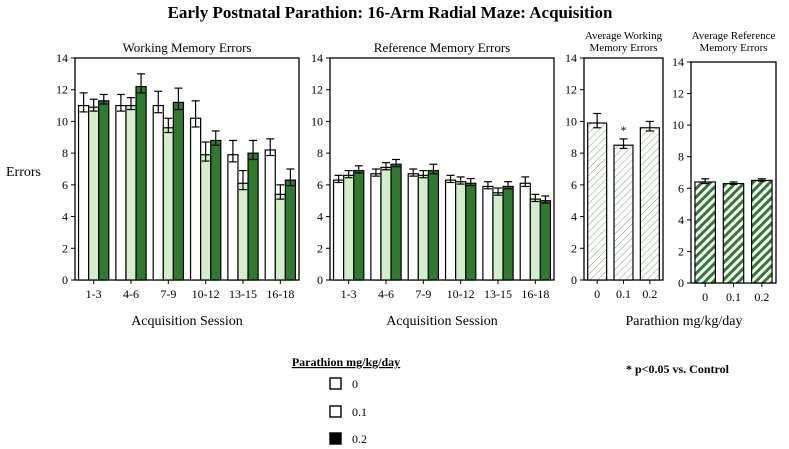 Image resolution: width=789 pixels, height=449 pixels. What do you see at coordinates (423, 227) in the screenshot?
I see `bar-7-9-dose-0.1` at bounding box center [423, 227].